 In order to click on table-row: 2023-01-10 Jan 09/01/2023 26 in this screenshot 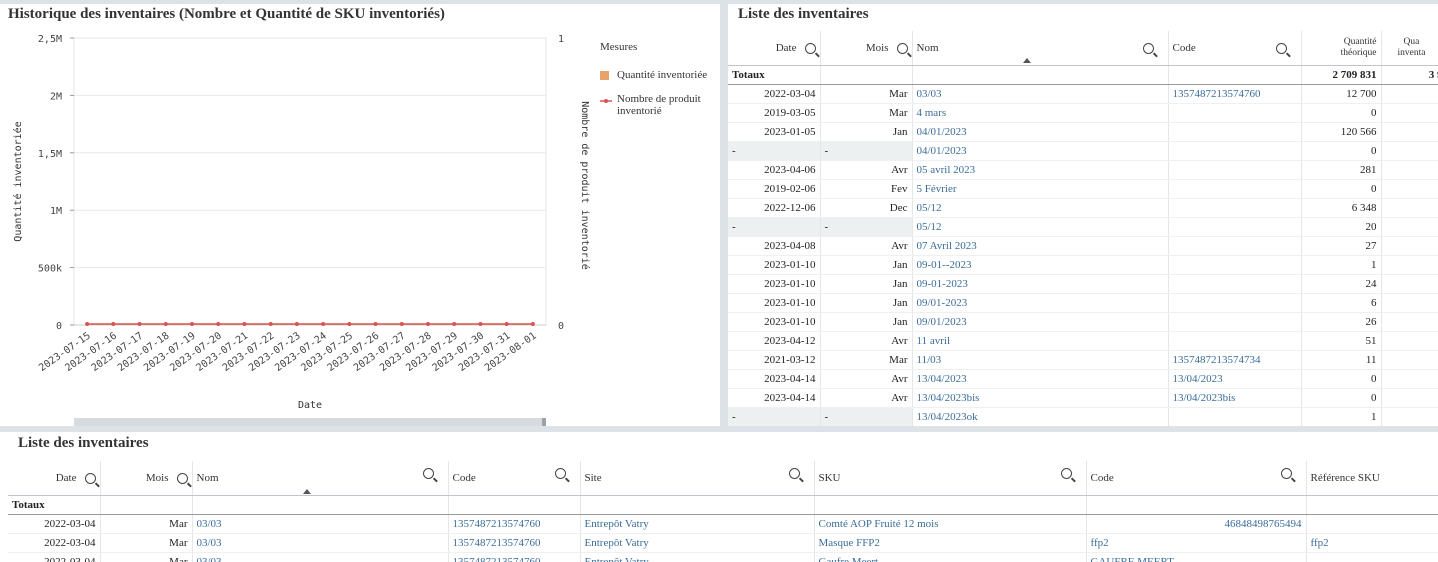, I will do `click(1083, 322)`.